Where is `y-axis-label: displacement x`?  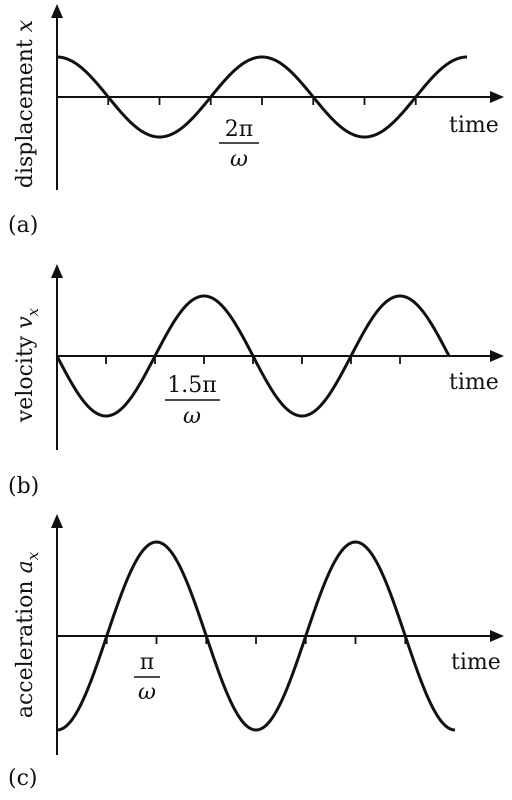
y-axis-label: displacement x is located at coordinates (25, 103).